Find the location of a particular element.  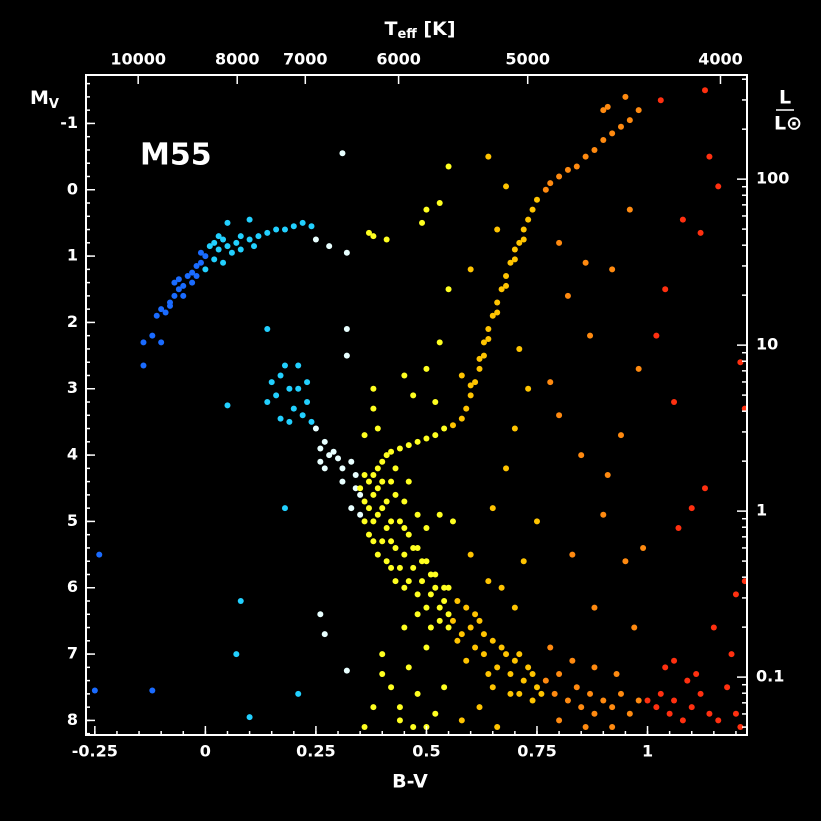

y-tick-label: 8 is located at coordinates (72, 719).